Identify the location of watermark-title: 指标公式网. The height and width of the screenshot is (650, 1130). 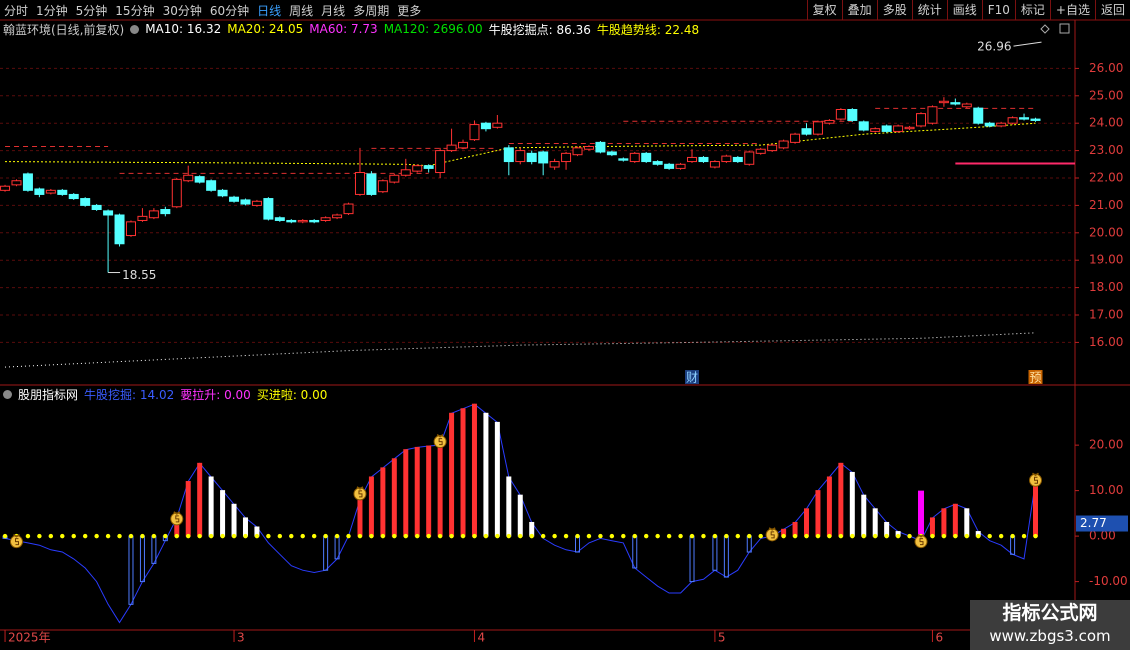
(1050, 613).